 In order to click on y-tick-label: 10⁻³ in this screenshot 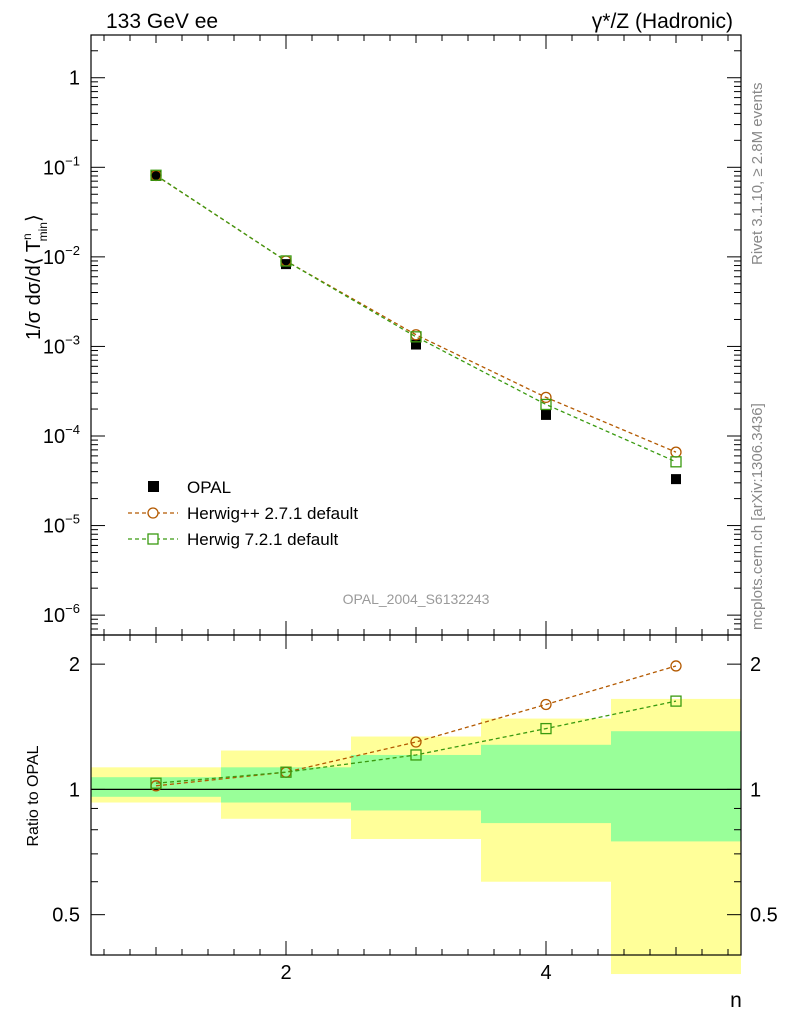, I will do `click(61, 345)`.